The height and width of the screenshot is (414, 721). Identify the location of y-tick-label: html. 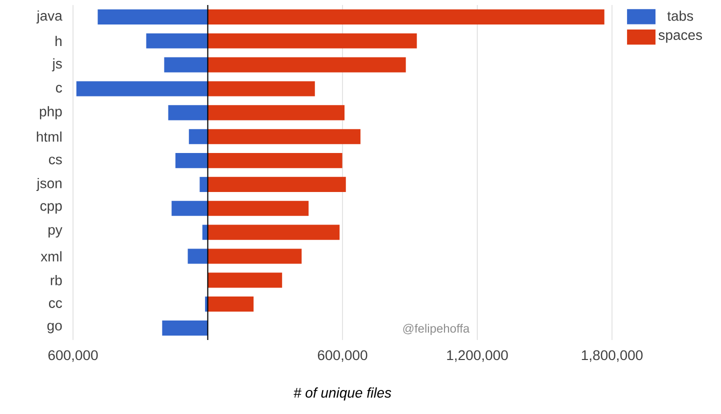
(49, 136).